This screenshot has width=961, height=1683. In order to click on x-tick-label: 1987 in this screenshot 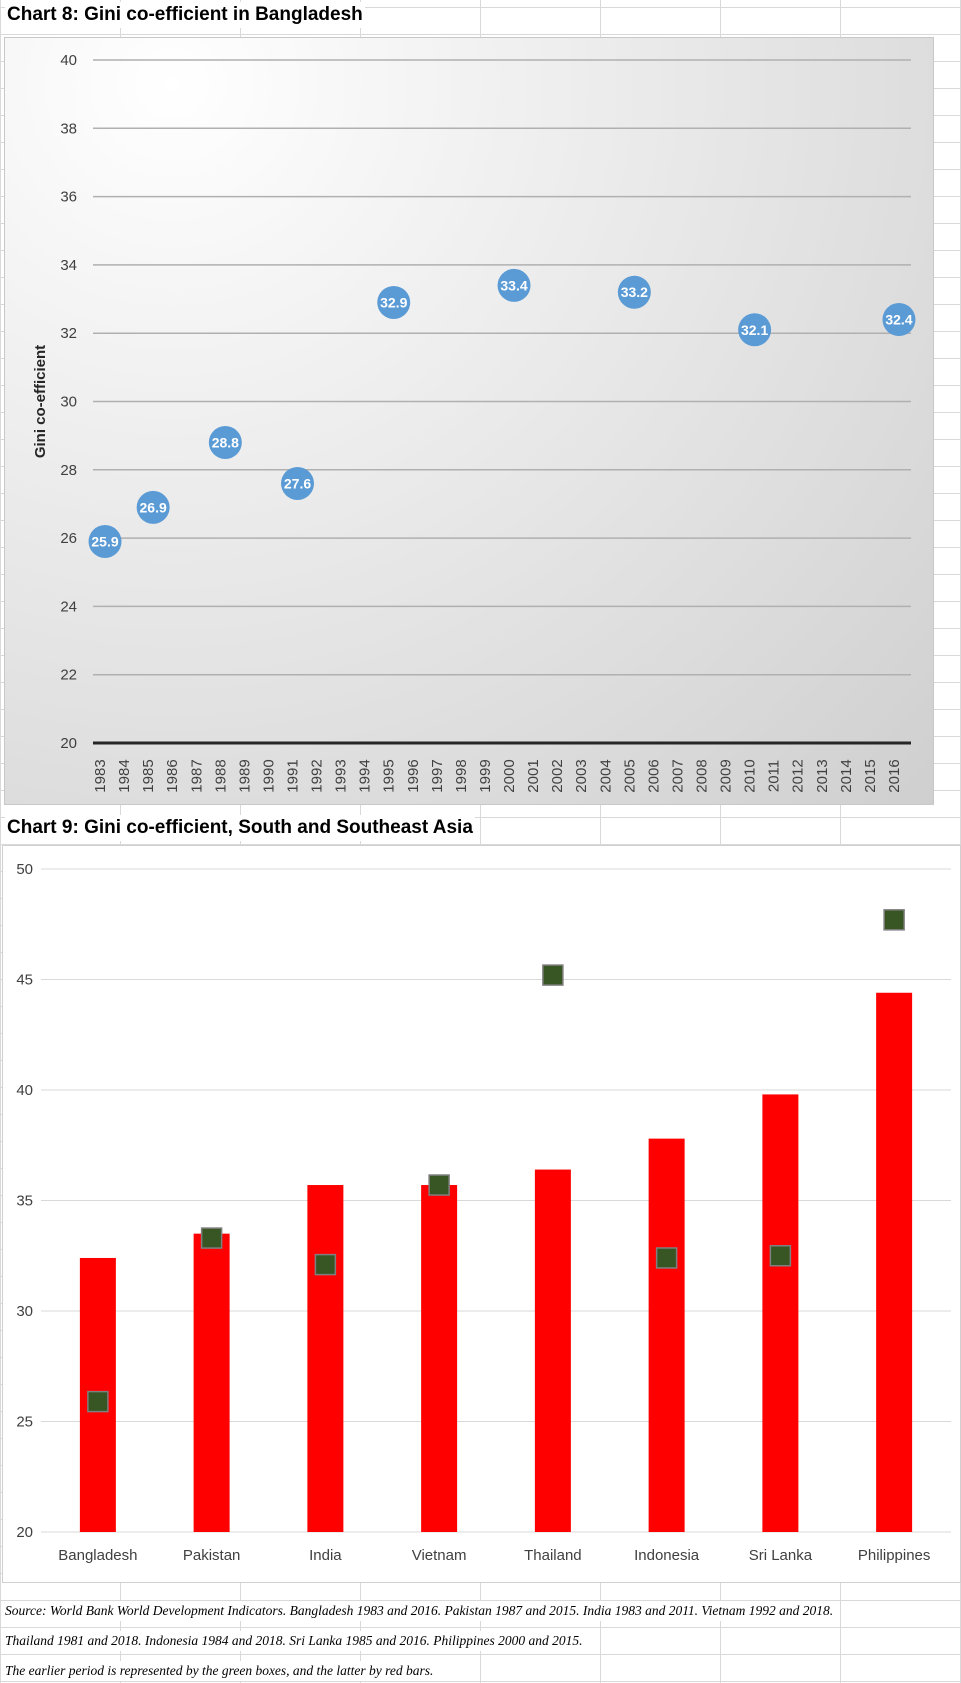, I will do `click(196, 775)`.